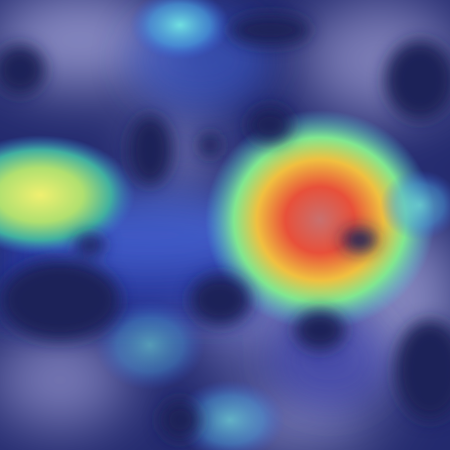 This screenshot has height=450, width=450. What do you see at coordinates (67, 195) in the screenshot?
I see `warm-spot` at bounding box center [67, 195].